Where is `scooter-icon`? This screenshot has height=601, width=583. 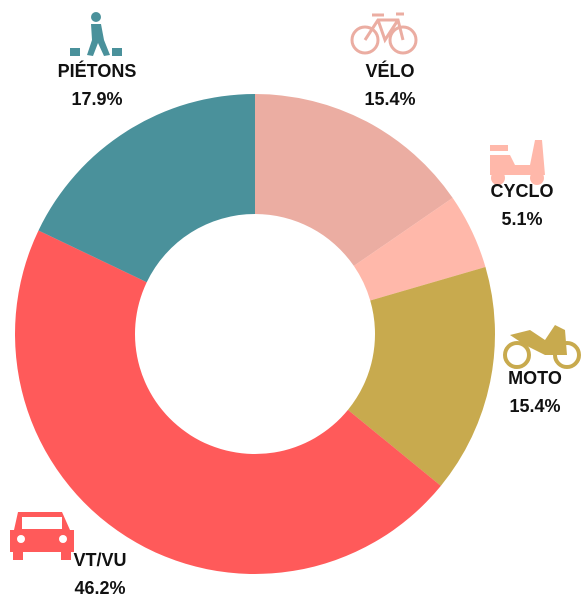 scooter-icon is located at coordinates (517, 162).